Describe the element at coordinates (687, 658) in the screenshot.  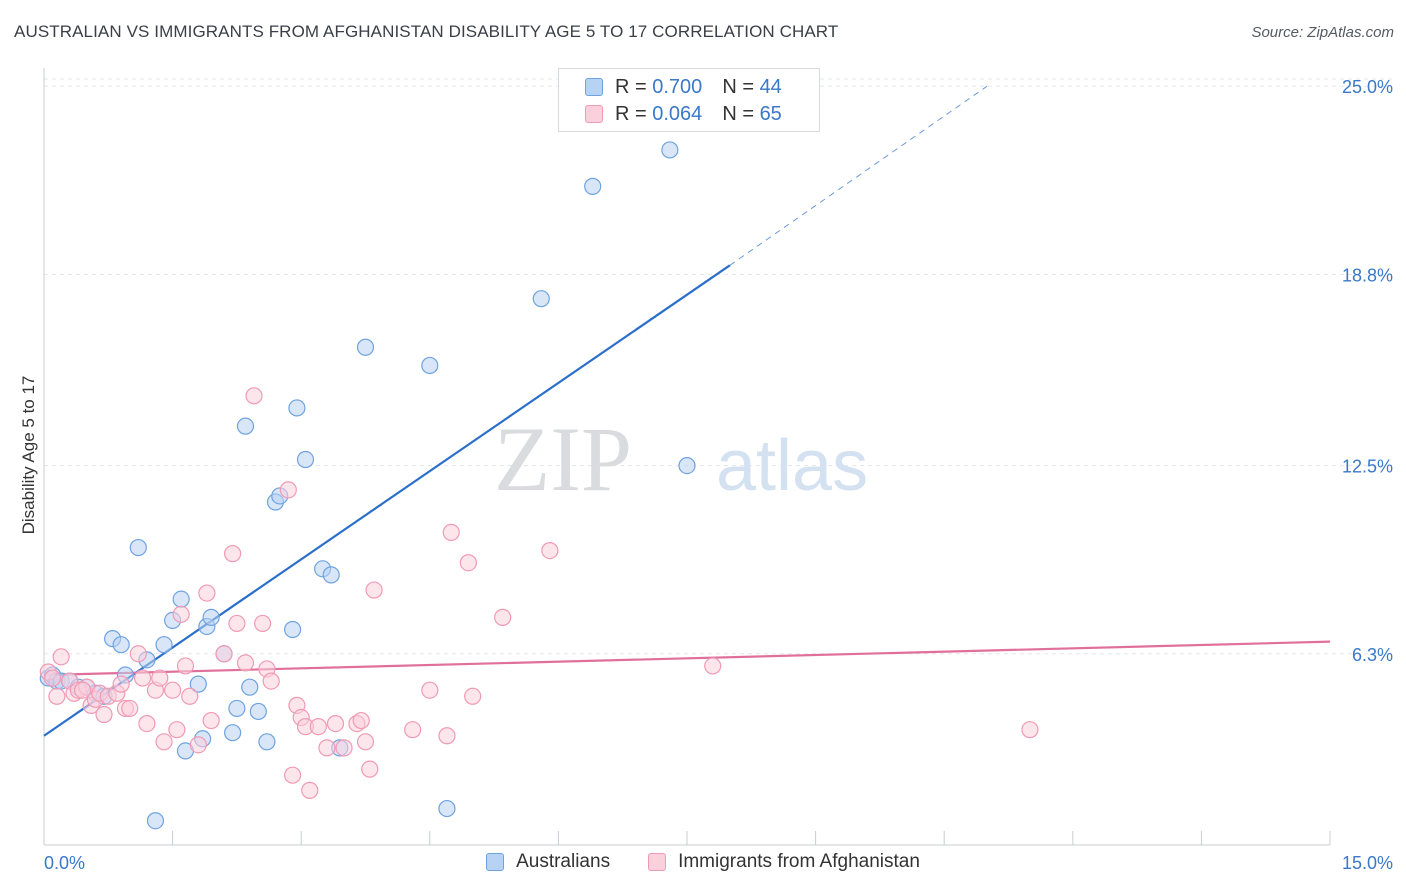
I see `afghanistan-trend-line` at that location.